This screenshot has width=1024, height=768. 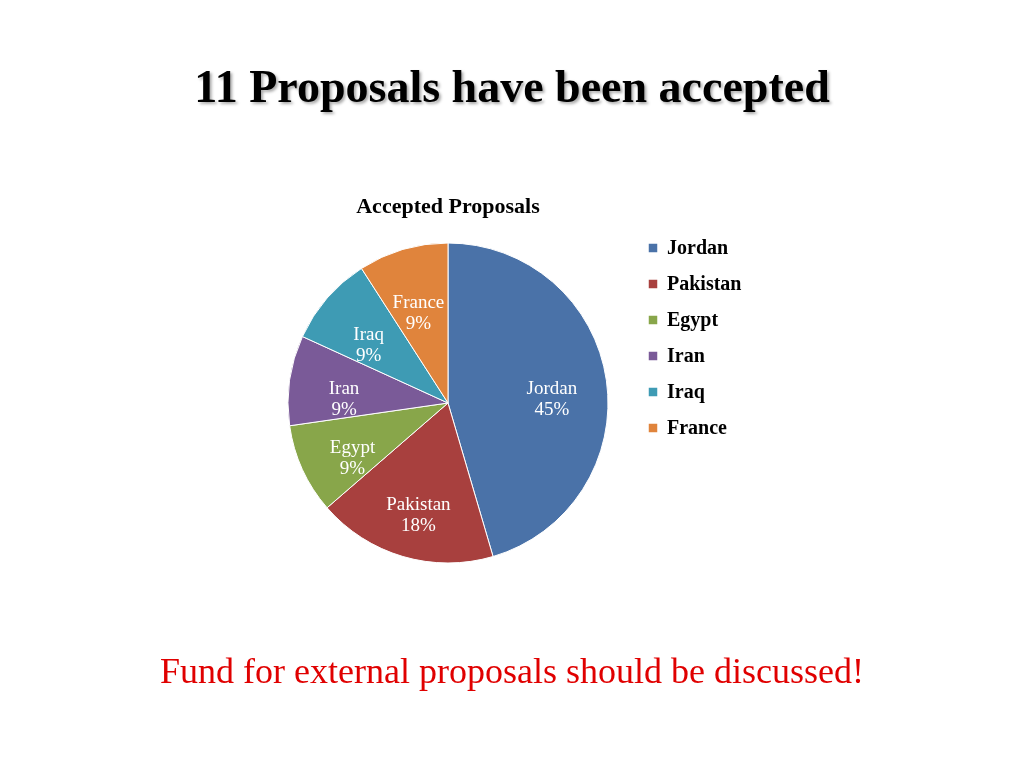 I want to click on slice-label: Pakistan, so click(x=418, y=503).